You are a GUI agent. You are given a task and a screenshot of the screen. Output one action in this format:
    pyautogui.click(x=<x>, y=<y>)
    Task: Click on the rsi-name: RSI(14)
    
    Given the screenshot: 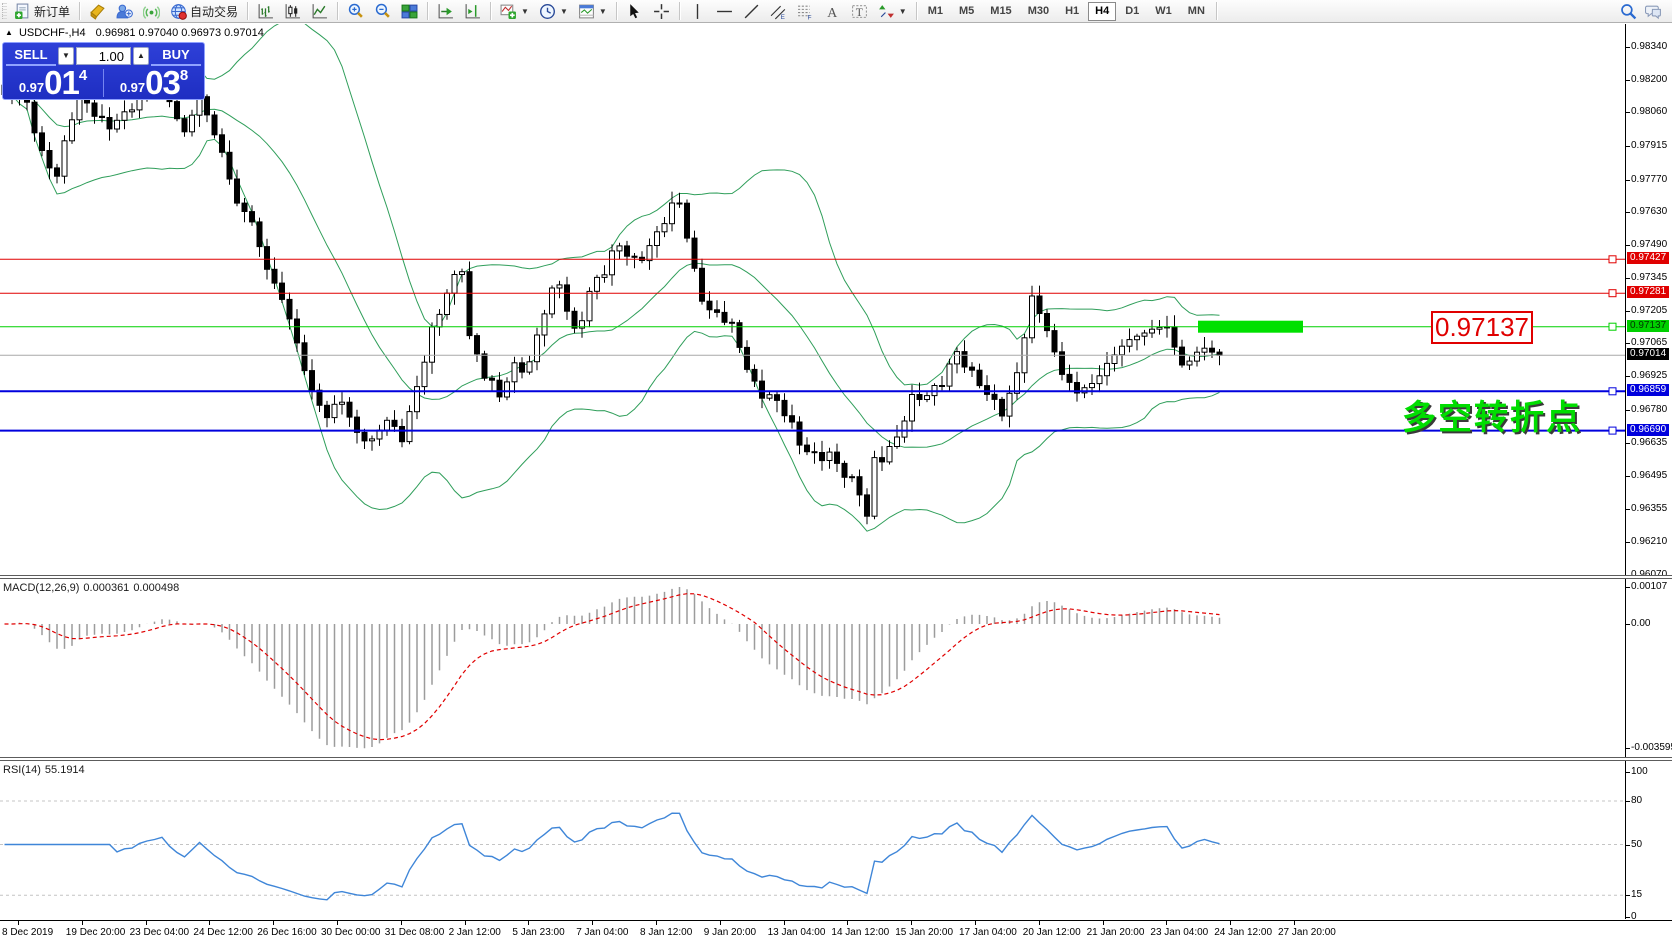 What is the action you would take?
    pyautogui.click(x=22, y=770)
    